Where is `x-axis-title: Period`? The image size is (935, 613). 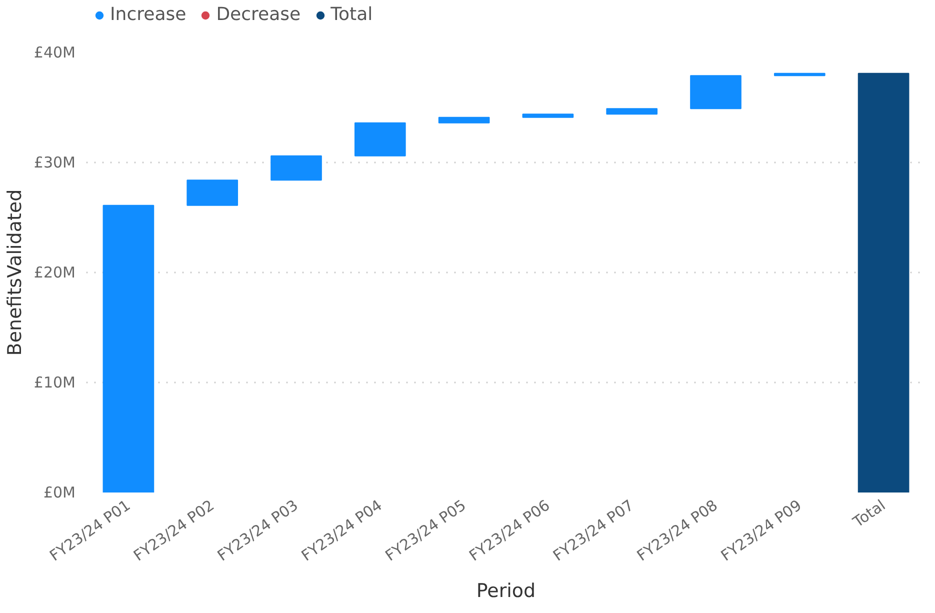 x-axis-title: Period is located at coordinates (506, 591).